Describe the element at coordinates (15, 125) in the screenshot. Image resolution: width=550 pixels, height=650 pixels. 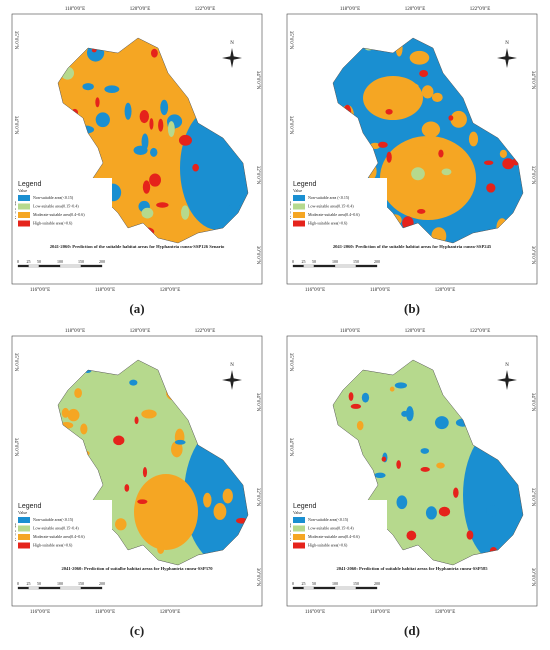
I see `left-lat-label: 34°0'0"N` at that location.